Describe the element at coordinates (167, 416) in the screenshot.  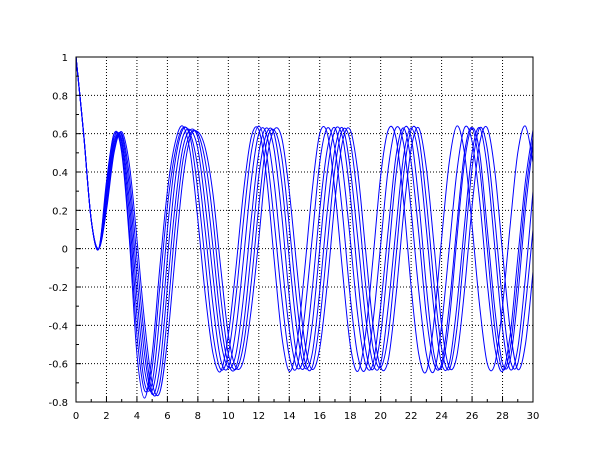
I see `x-tick-label: 6` at that location.